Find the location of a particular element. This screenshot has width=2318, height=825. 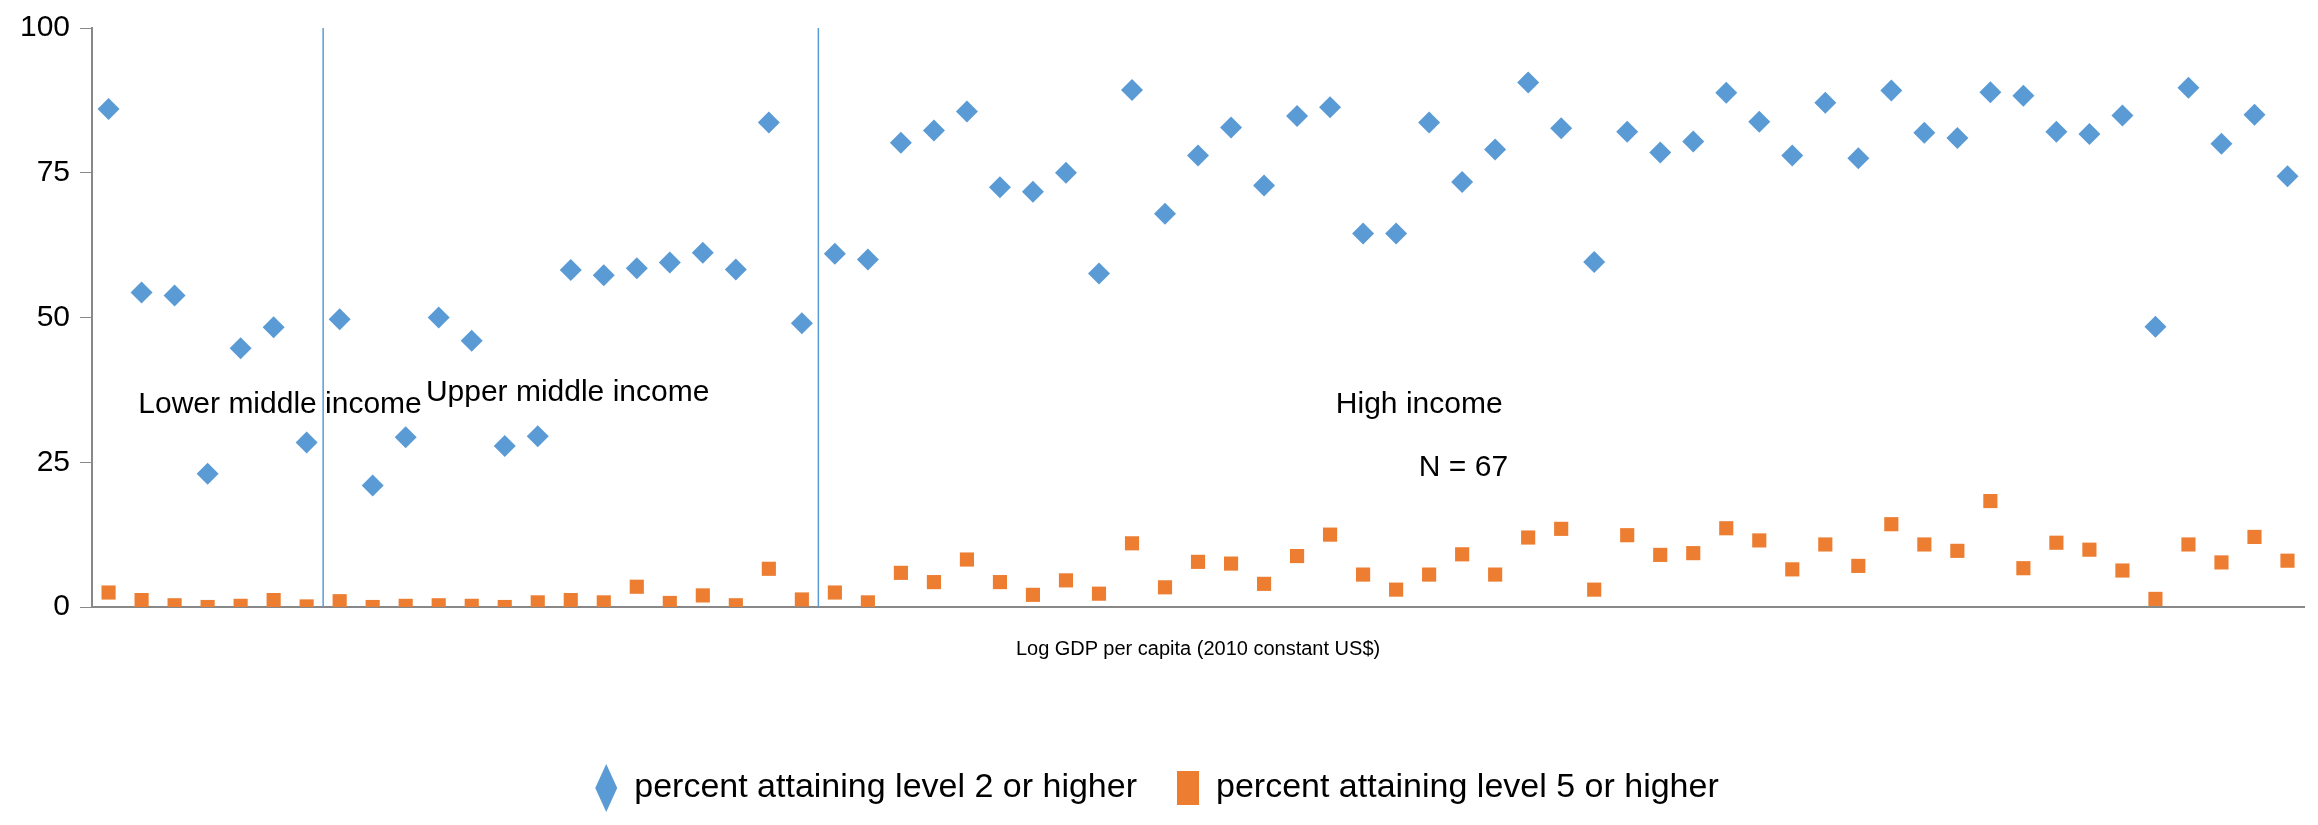

y-tick-label: 75 is located at coordinates (53, 171).